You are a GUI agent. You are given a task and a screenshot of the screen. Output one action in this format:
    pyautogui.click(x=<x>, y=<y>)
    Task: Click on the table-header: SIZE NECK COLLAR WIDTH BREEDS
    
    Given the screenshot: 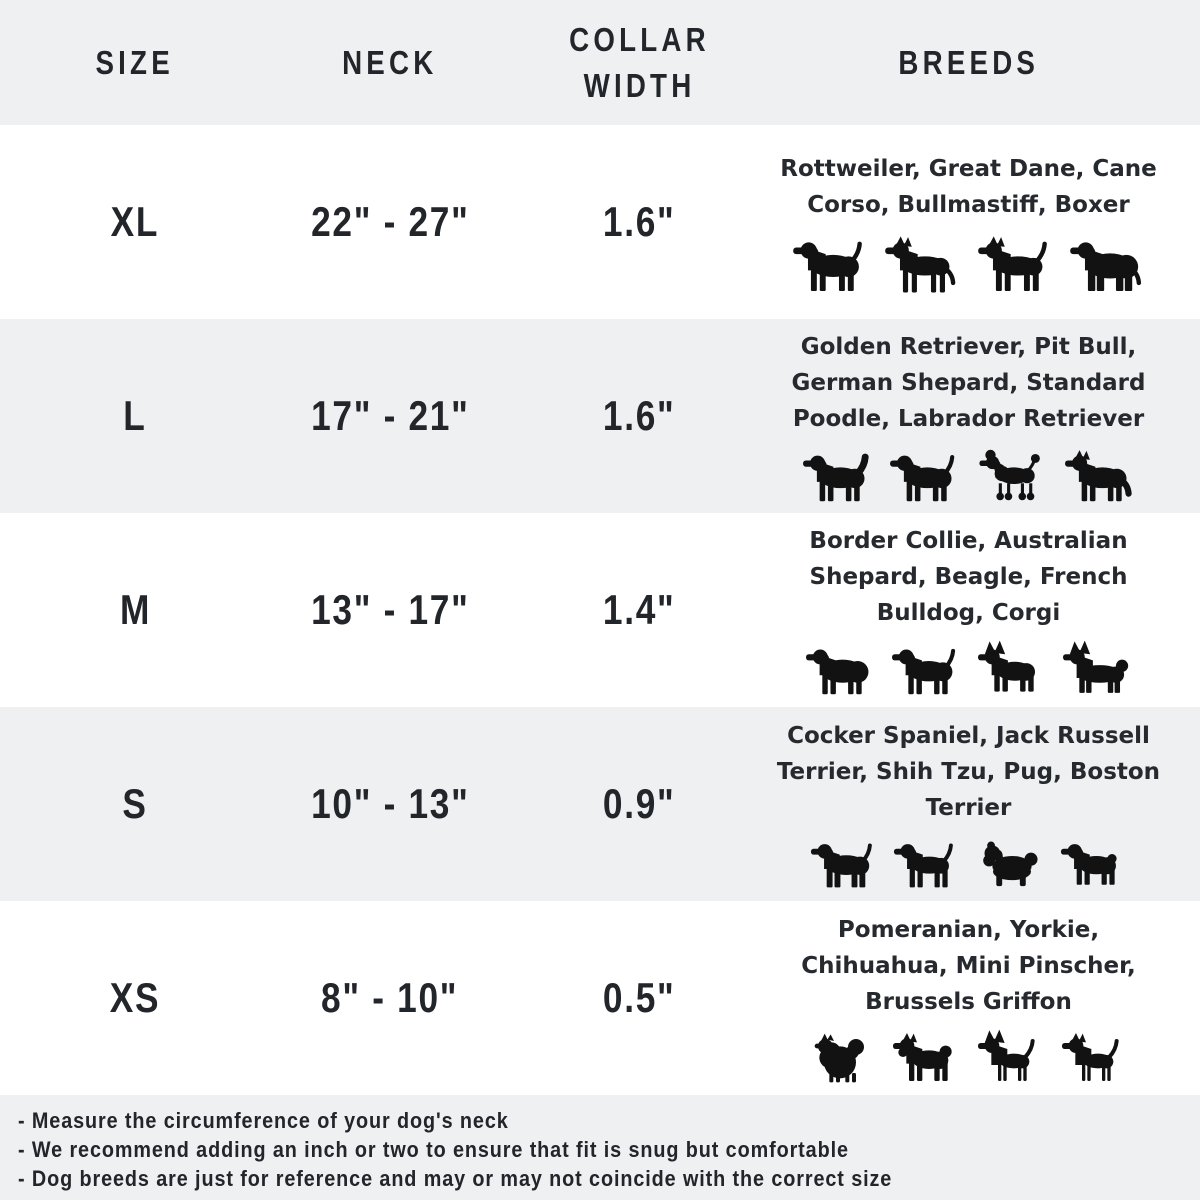 What is the action you would take?
    pyautogui.click(x=600, y=62)
    